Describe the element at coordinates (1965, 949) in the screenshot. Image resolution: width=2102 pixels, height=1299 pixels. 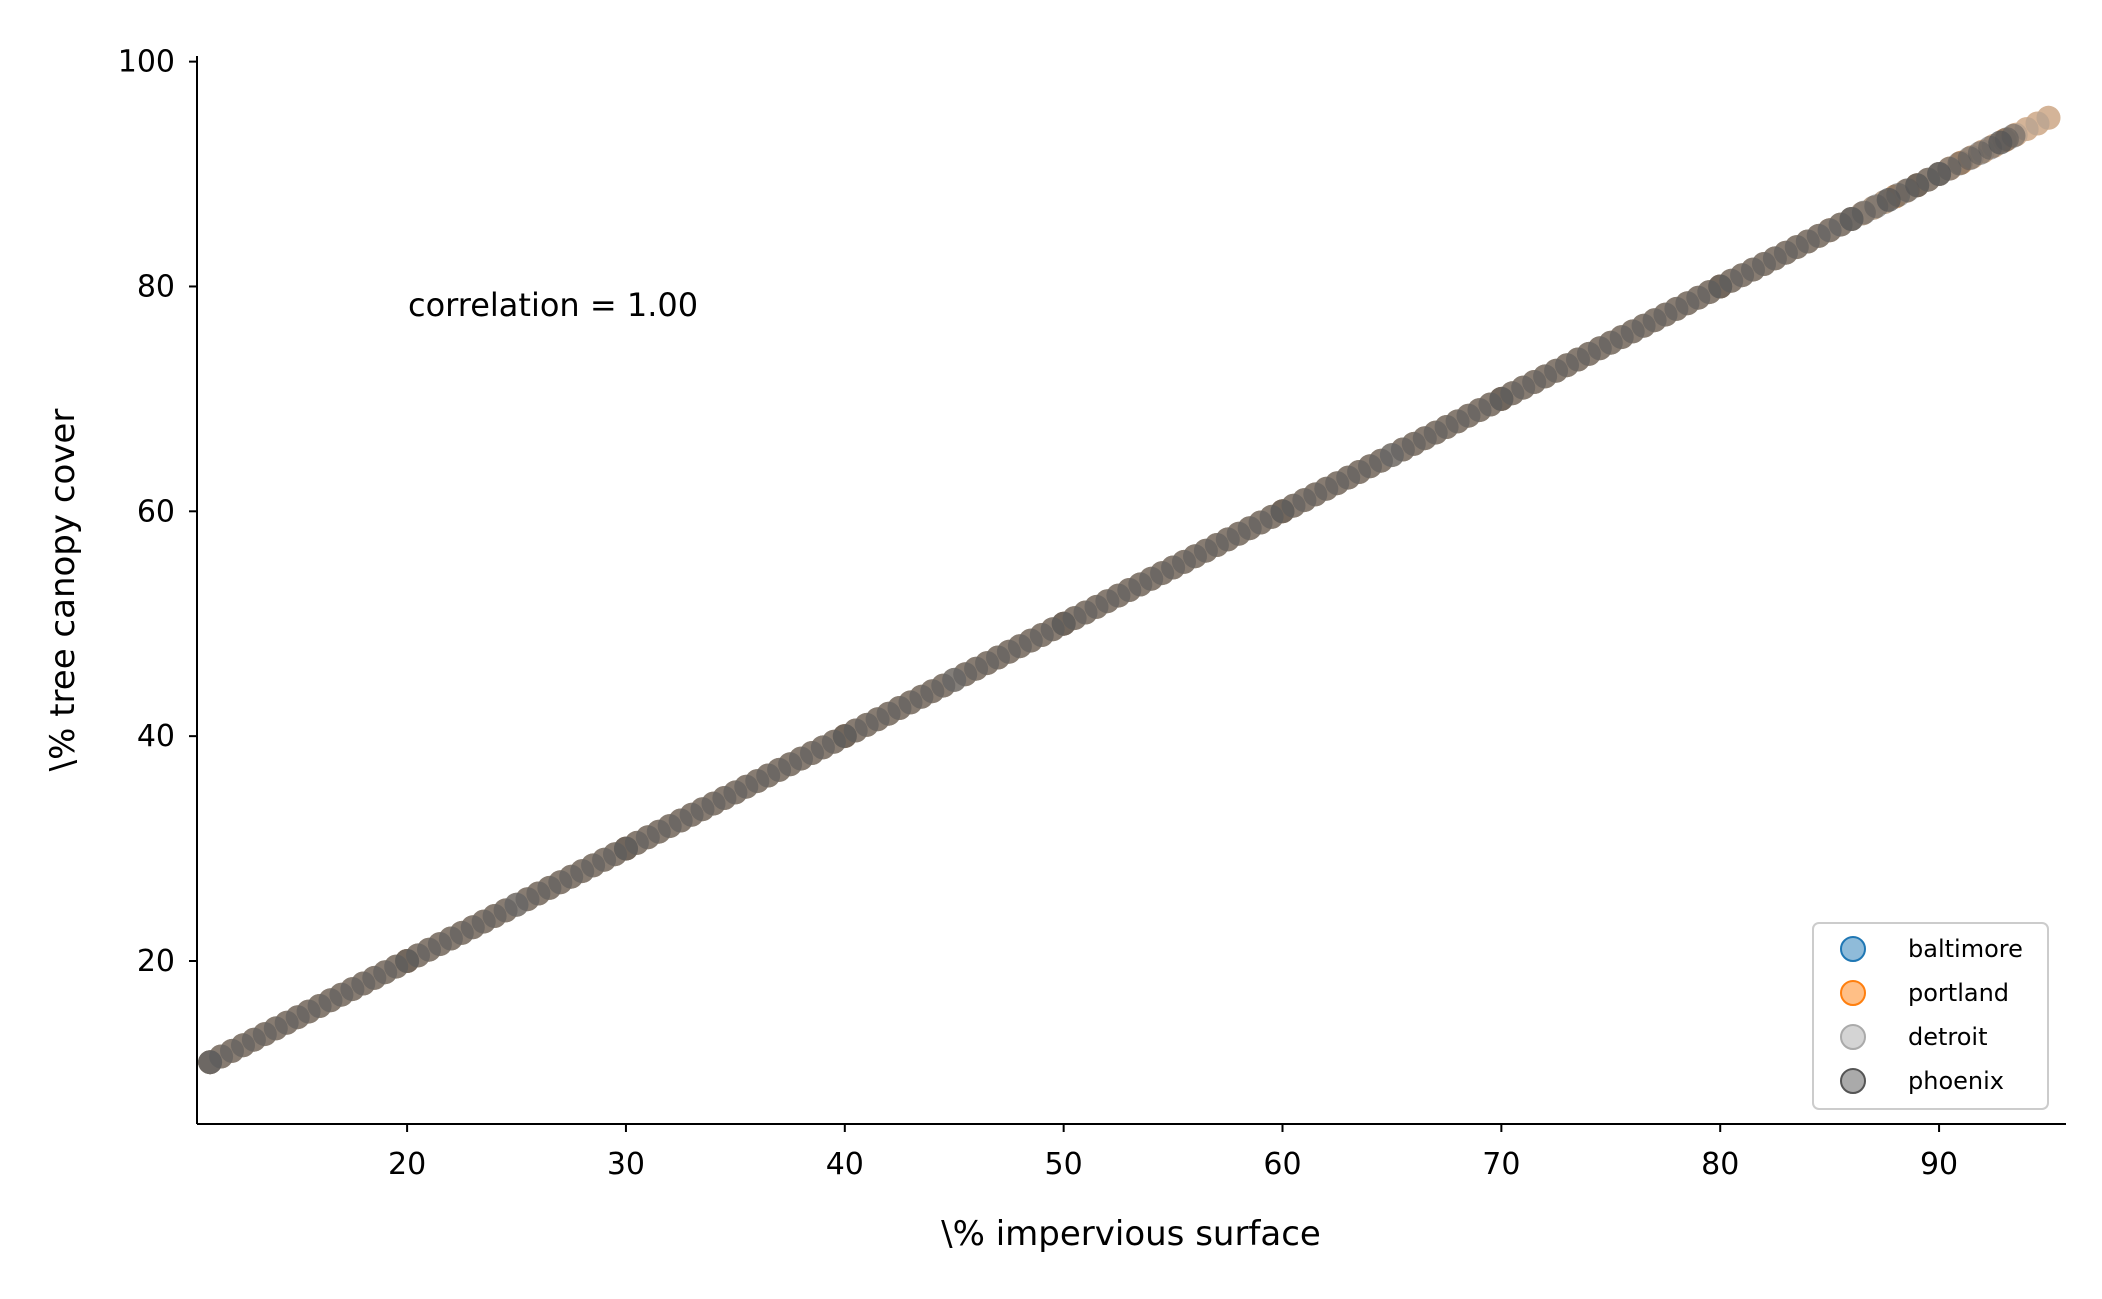
I see `legend-label: baltimore` at that location.